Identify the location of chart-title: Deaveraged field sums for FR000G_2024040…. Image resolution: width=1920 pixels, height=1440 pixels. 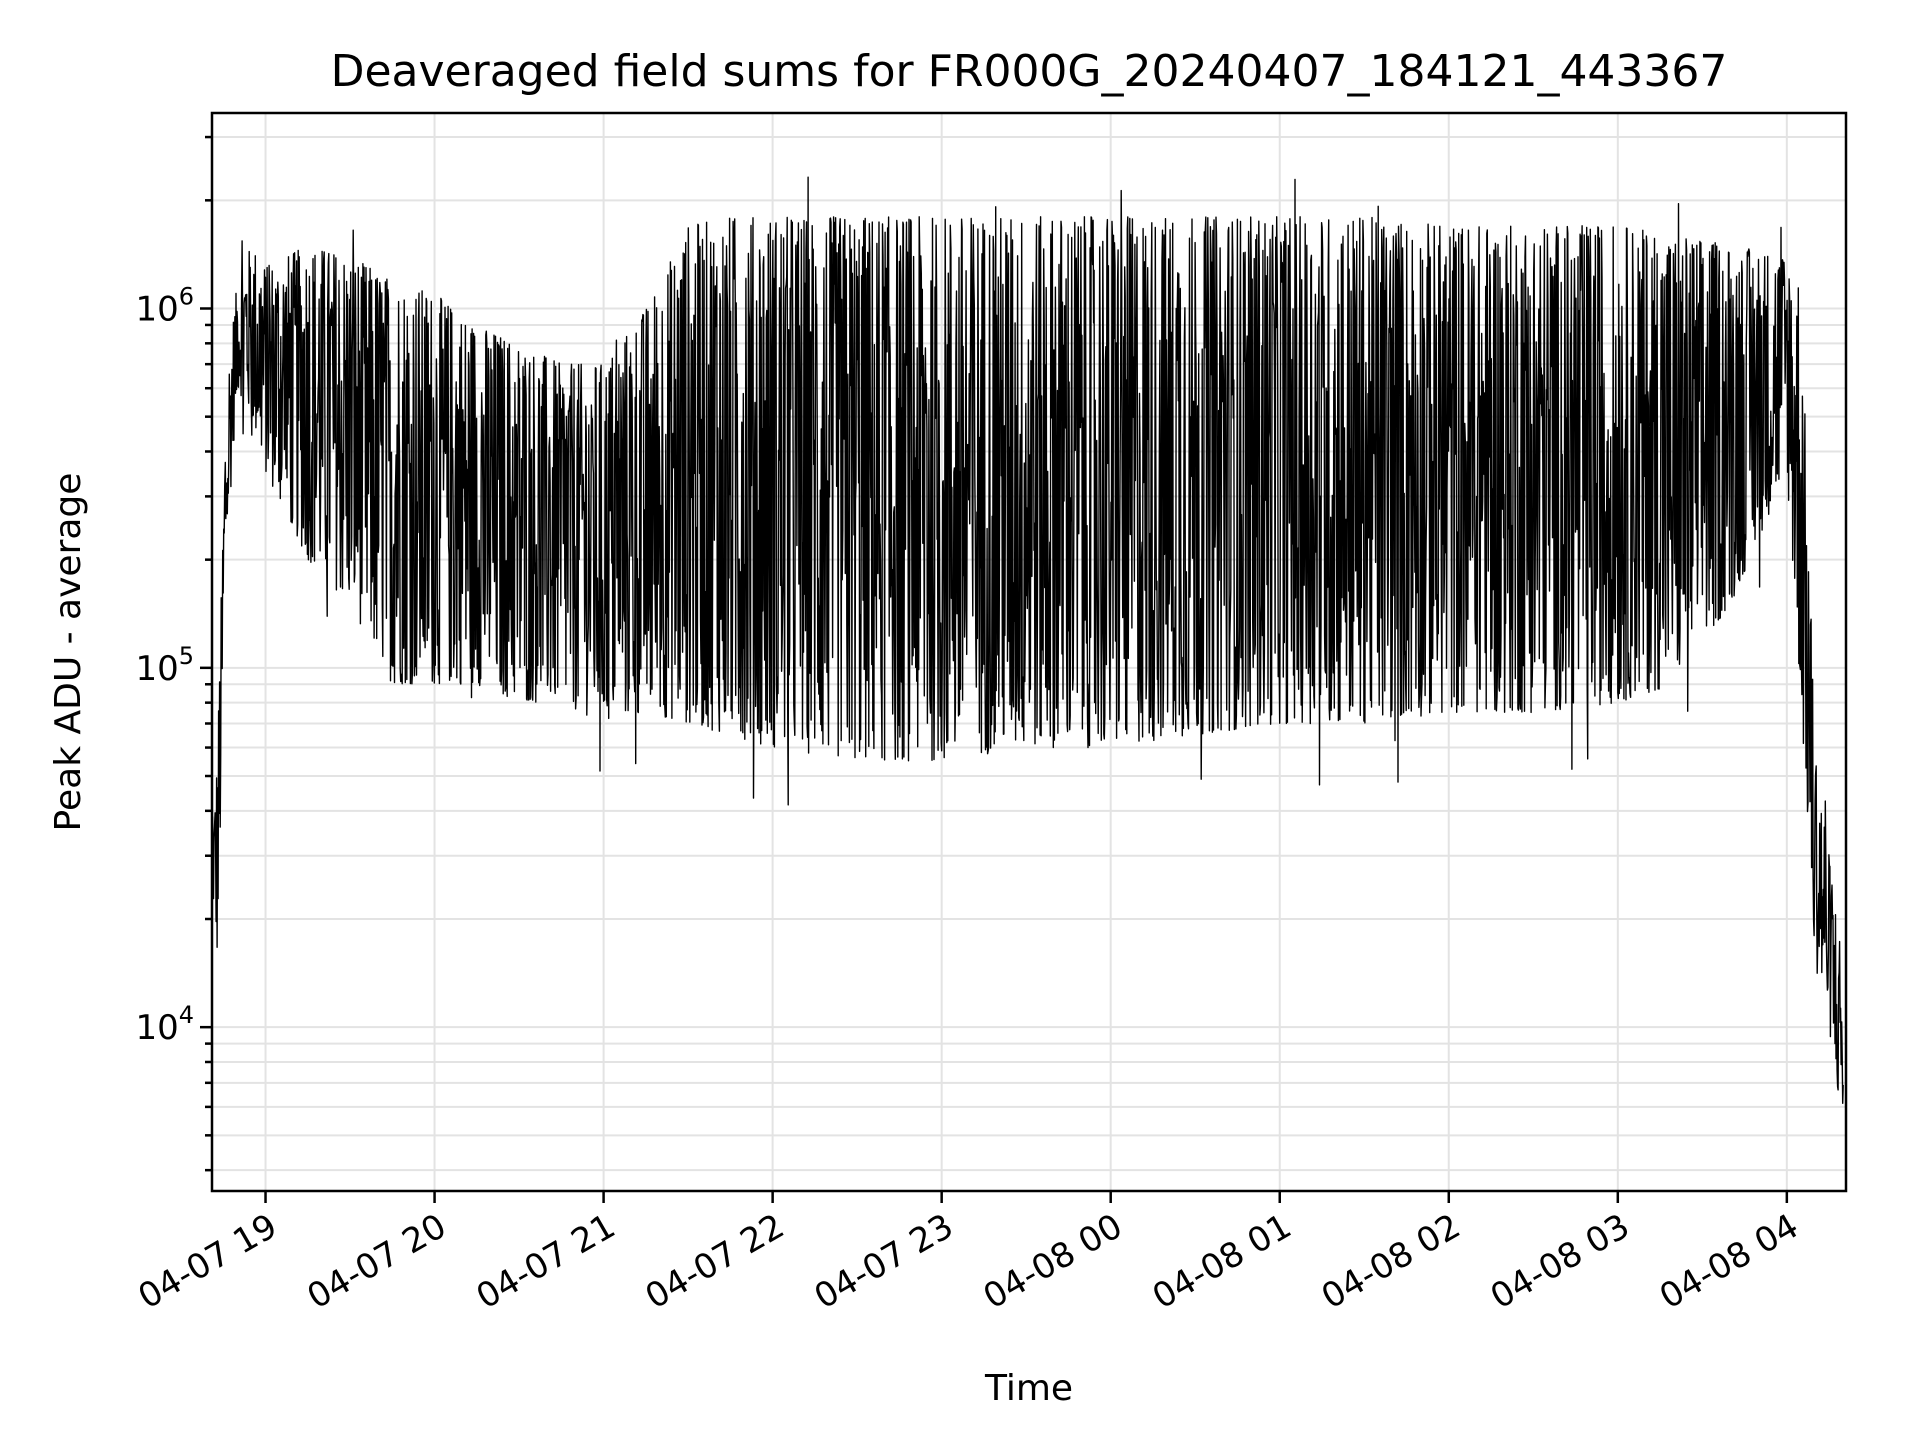
(1029, 71).